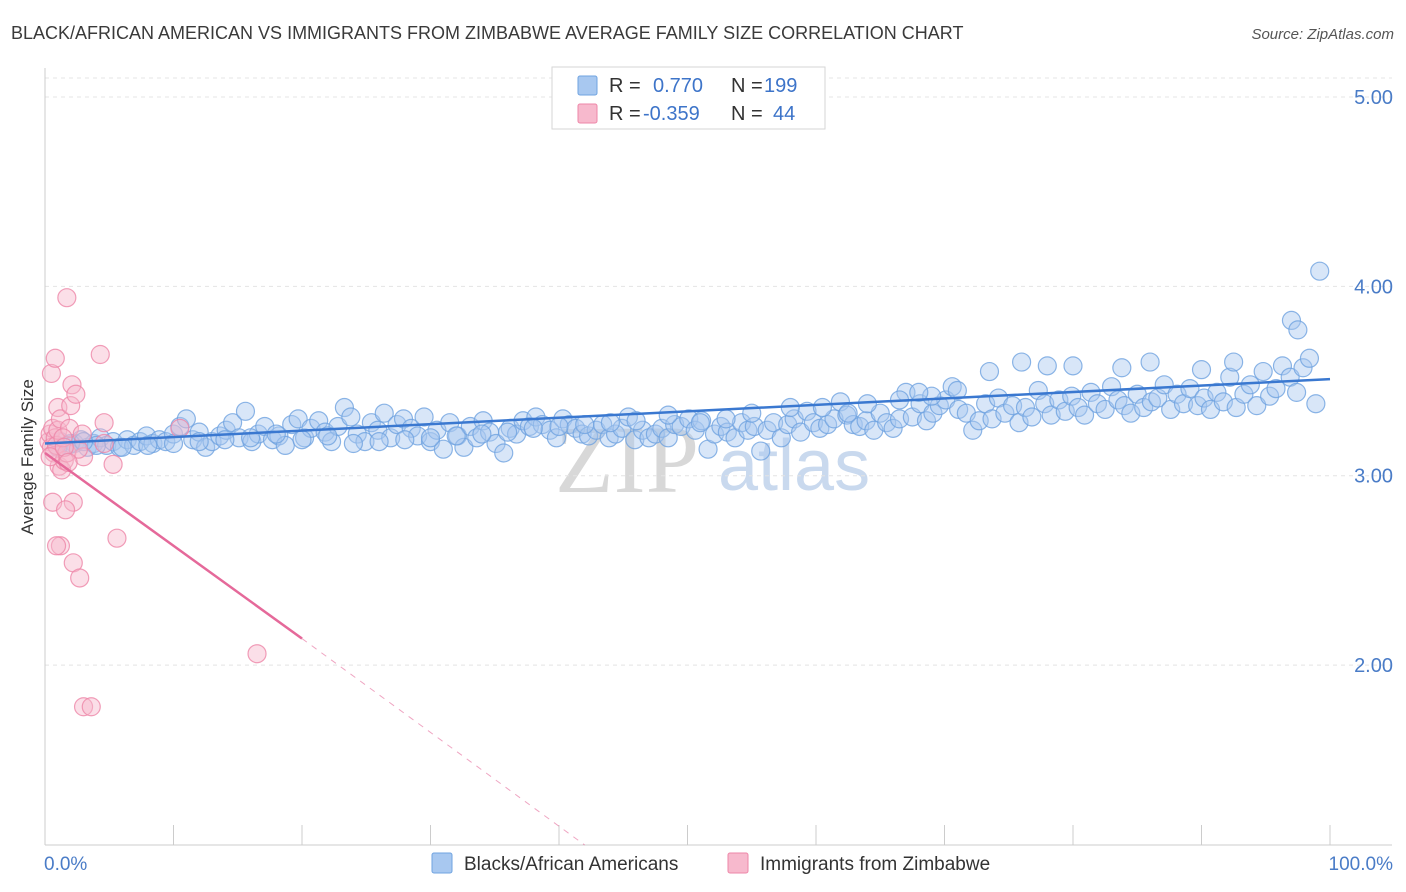 The image size is (1406, 892). I want to click on legend-r-label-0: R =, so click(625, 86).